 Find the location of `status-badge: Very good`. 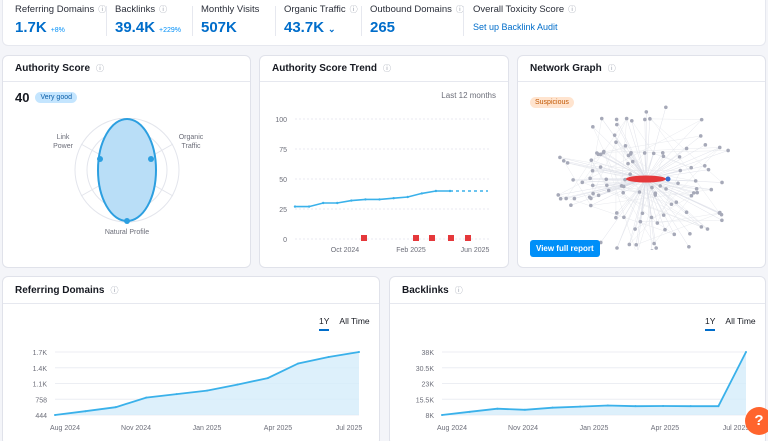

status-badge: Very good is located at coordinates (56, 97).